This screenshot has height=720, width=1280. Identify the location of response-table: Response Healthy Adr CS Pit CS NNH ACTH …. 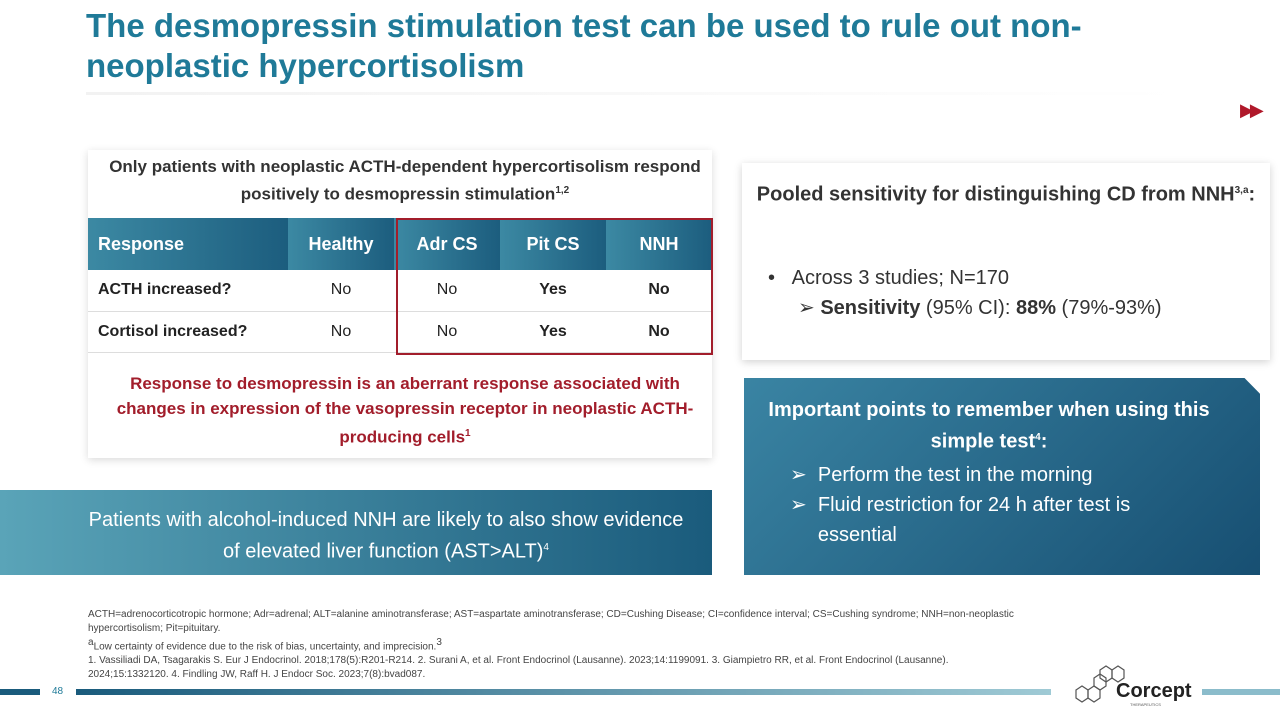
(400, 285).